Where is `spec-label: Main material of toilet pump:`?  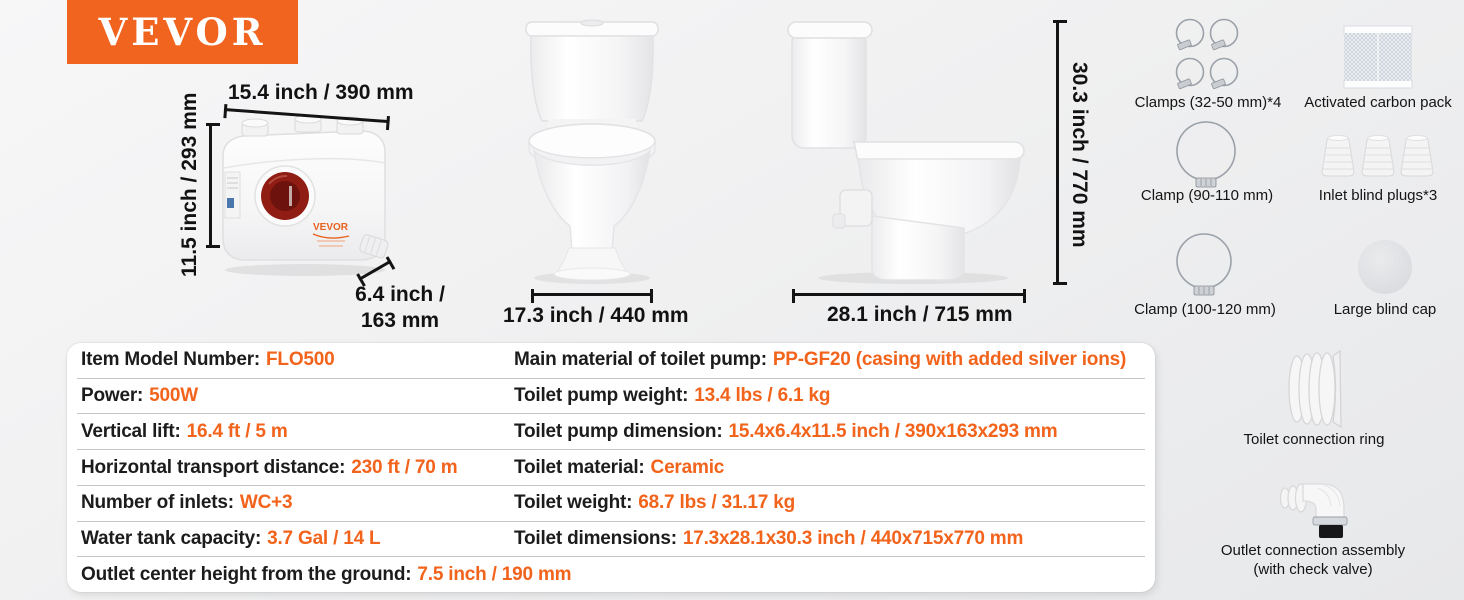
spec-label: Main material of toilet pump: is located at coordinates (640, 360).